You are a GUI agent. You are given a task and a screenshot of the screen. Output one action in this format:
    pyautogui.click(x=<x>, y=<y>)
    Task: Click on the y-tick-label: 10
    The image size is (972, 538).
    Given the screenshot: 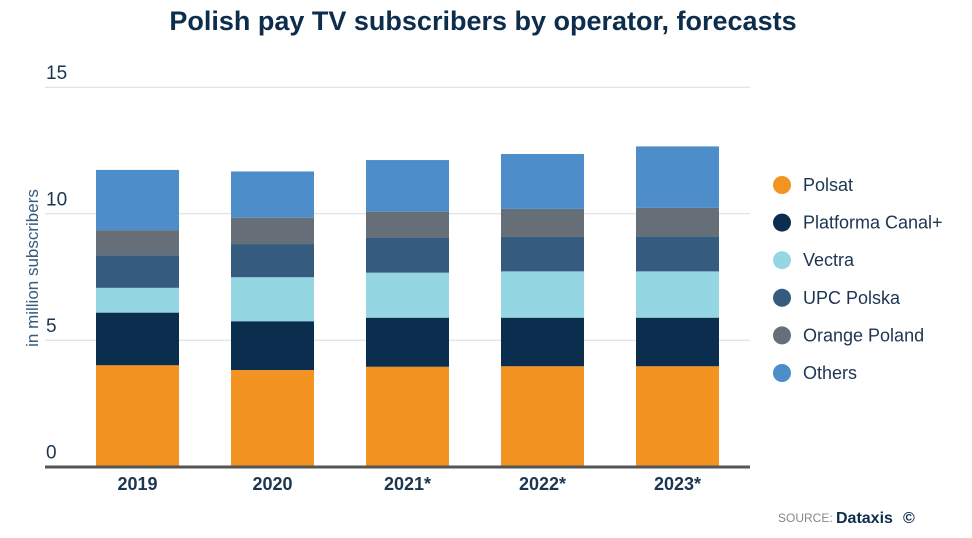 What is the action you would take?
    pyautogui.click(x=56, y=200)
    